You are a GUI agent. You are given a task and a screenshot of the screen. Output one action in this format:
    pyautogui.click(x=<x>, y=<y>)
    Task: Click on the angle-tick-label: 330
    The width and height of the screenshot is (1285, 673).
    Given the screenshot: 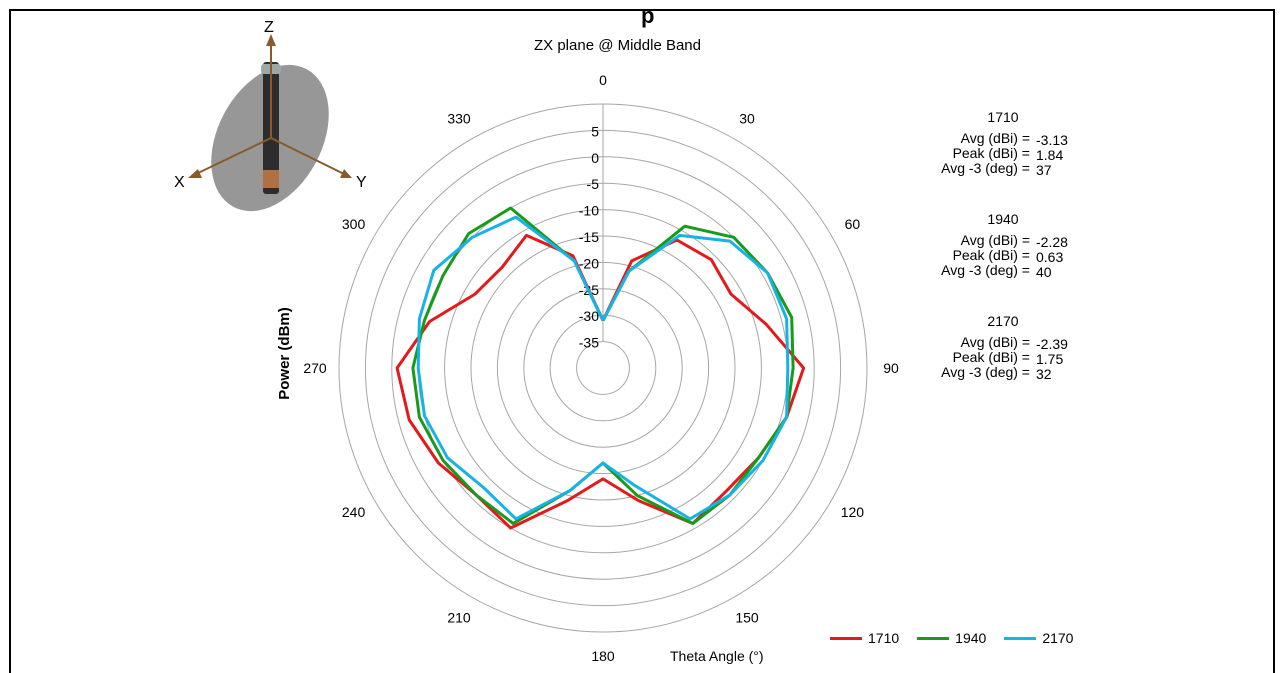 What is the action you would take?
    pyautogui.click(x=459, y=119)
    